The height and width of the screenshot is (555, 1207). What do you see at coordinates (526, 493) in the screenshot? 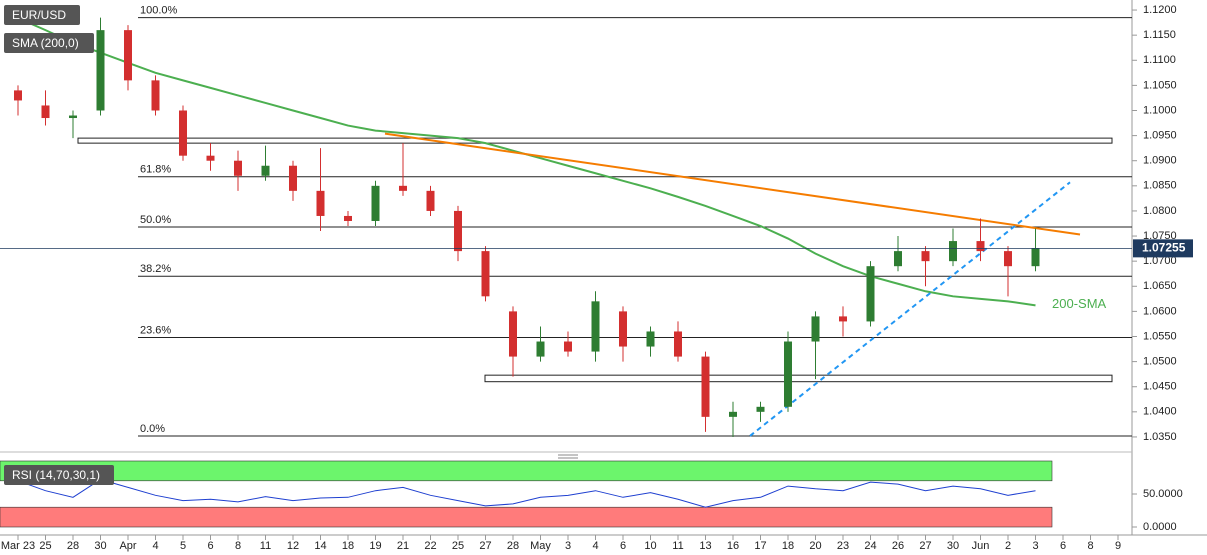
I see `rsi-line` at bounding box center [526, 493].